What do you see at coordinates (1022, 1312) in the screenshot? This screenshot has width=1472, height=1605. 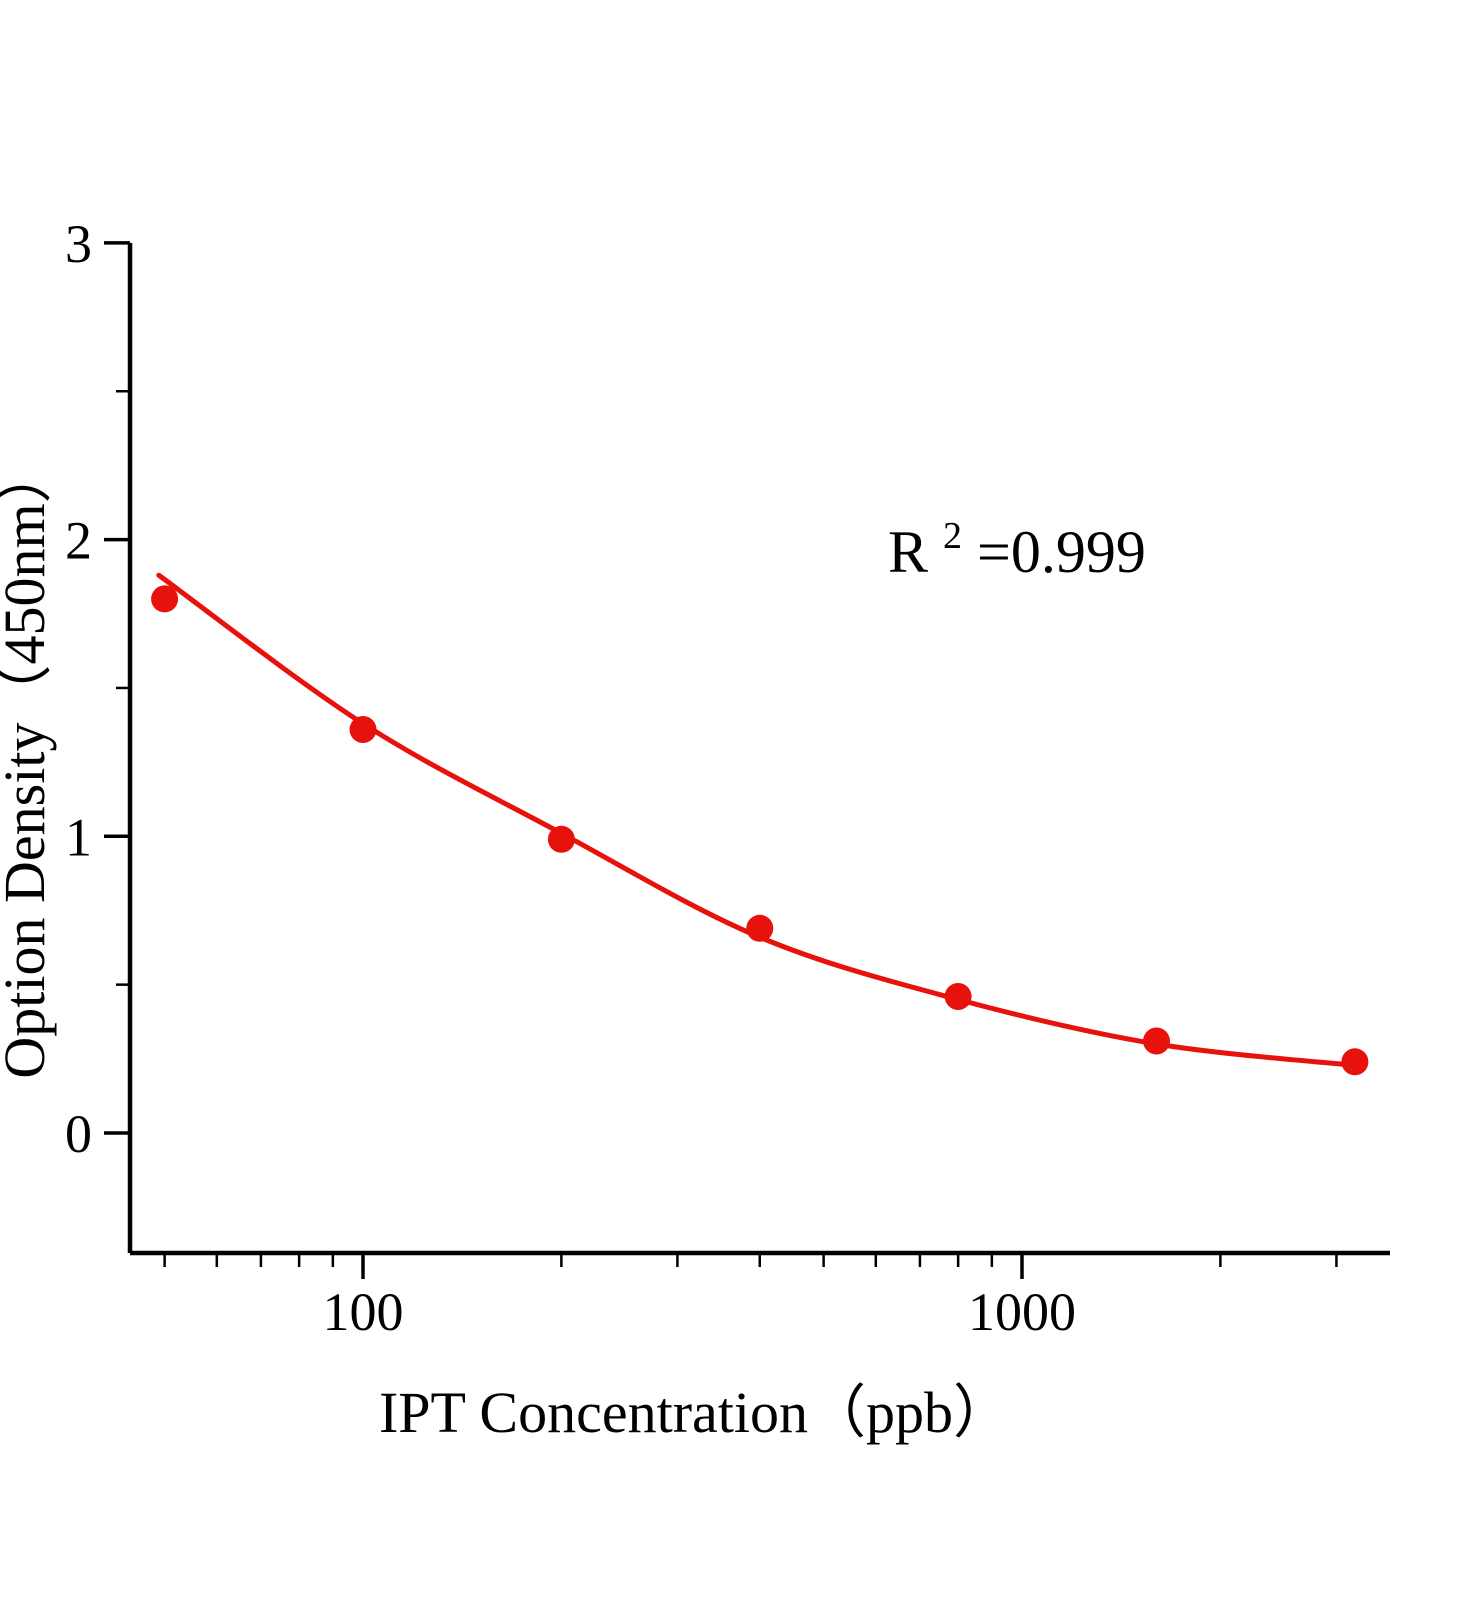 I see `x-tick-label: 1000` at bounding box center [1022, 1312].